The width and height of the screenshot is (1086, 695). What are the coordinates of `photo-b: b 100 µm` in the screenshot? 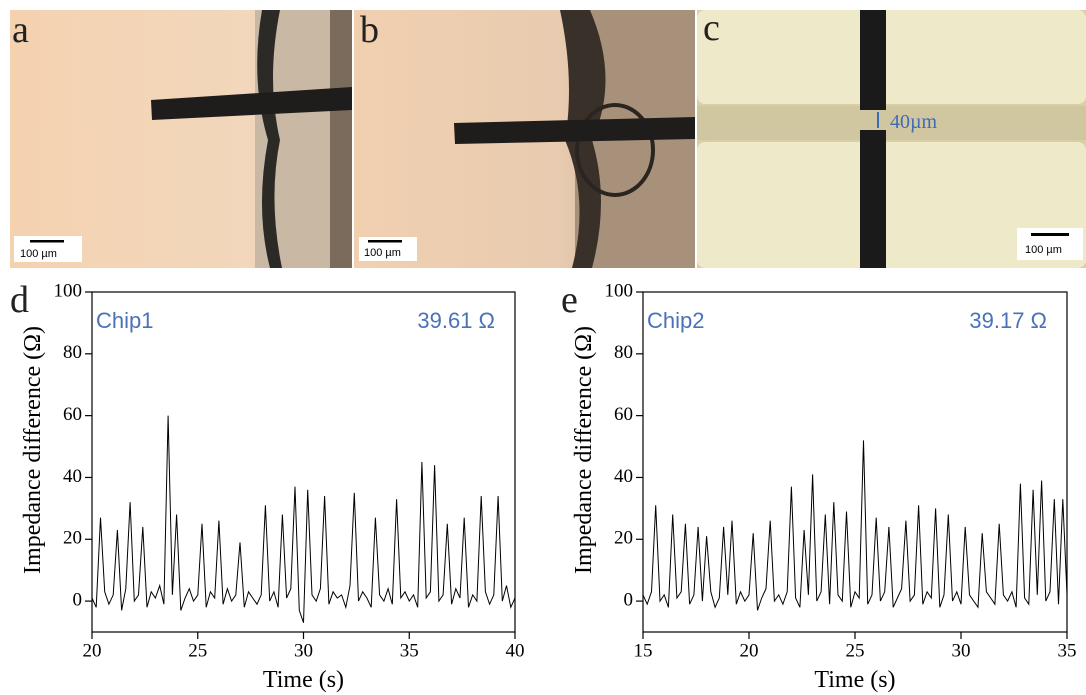 It's located at (524, 138).